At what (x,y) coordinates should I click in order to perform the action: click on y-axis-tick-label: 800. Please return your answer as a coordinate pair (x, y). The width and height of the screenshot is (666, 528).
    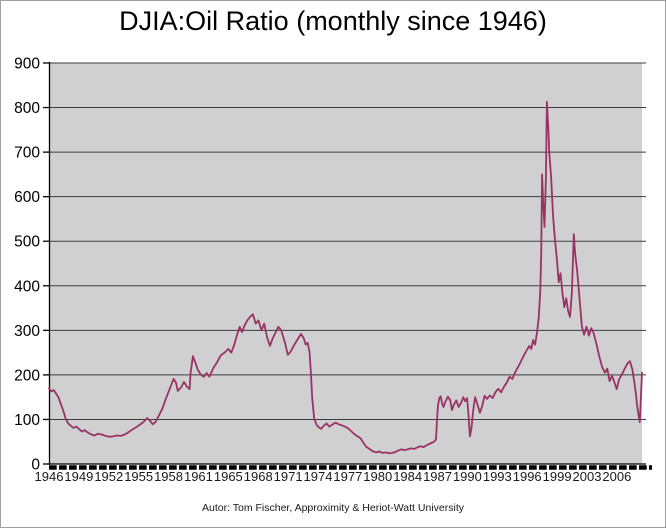
    Looking at the image, I should click on (27, 108).